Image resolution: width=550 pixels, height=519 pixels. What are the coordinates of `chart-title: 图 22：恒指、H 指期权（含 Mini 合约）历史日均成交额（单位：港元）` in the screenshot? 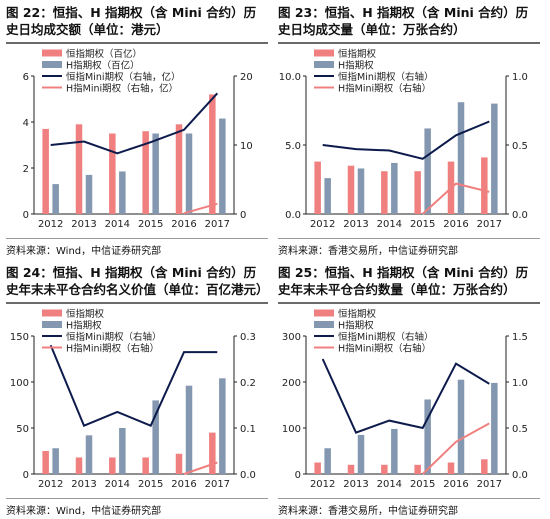 It's located at (131, 21).